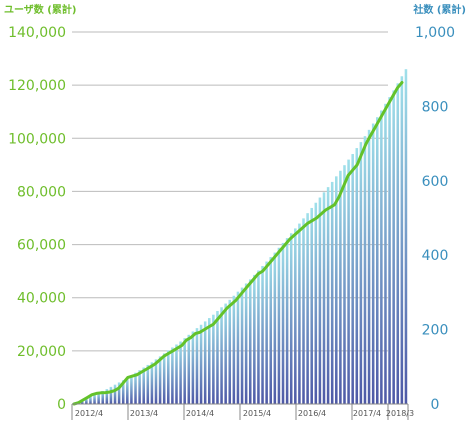  I want to click on right-axis-ticks: 0 200 400 600 800 1,000, so click(435, 219).